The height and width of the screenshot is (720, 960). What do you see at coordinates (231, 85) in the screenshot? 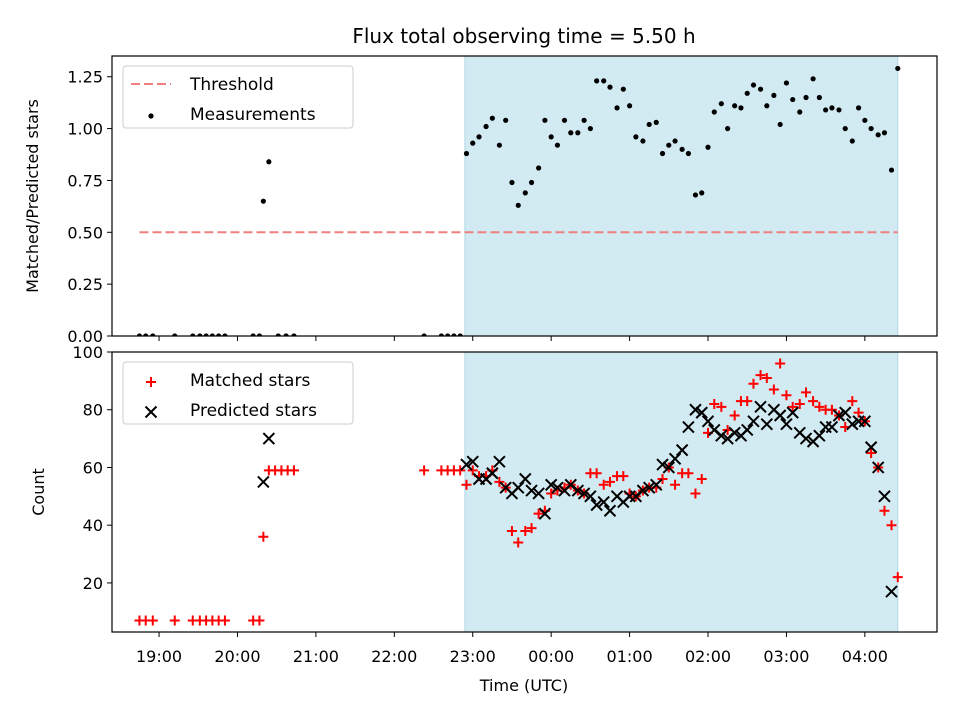
I see `legend-label: Threshold` at bounding box center [231, 85].